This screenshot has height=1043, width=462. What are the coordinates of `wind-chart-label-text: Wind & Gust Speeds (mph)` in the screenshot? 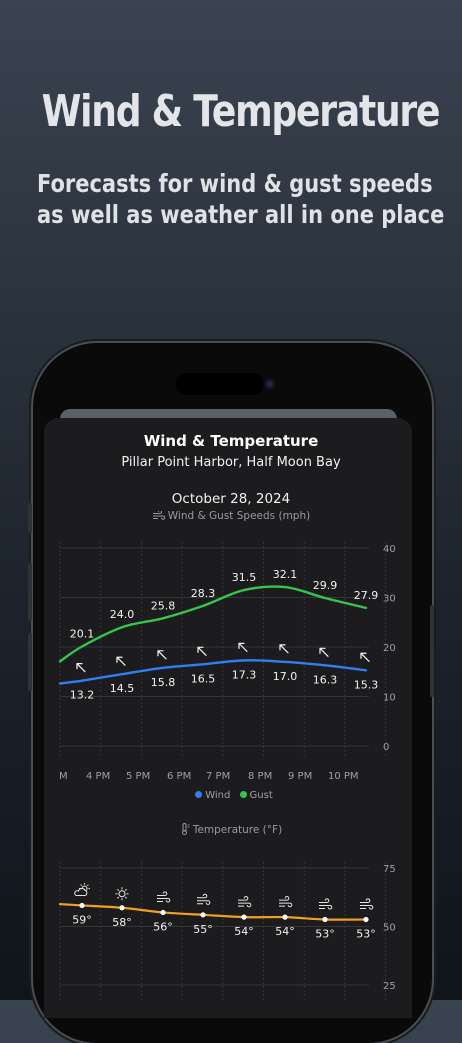 It's located at (239, 516).